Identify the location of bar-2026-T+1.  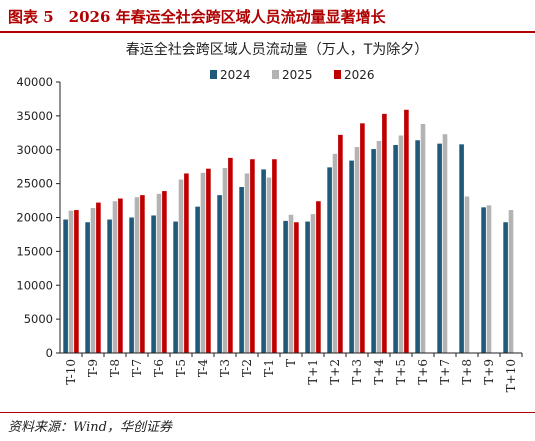
(318, 277).